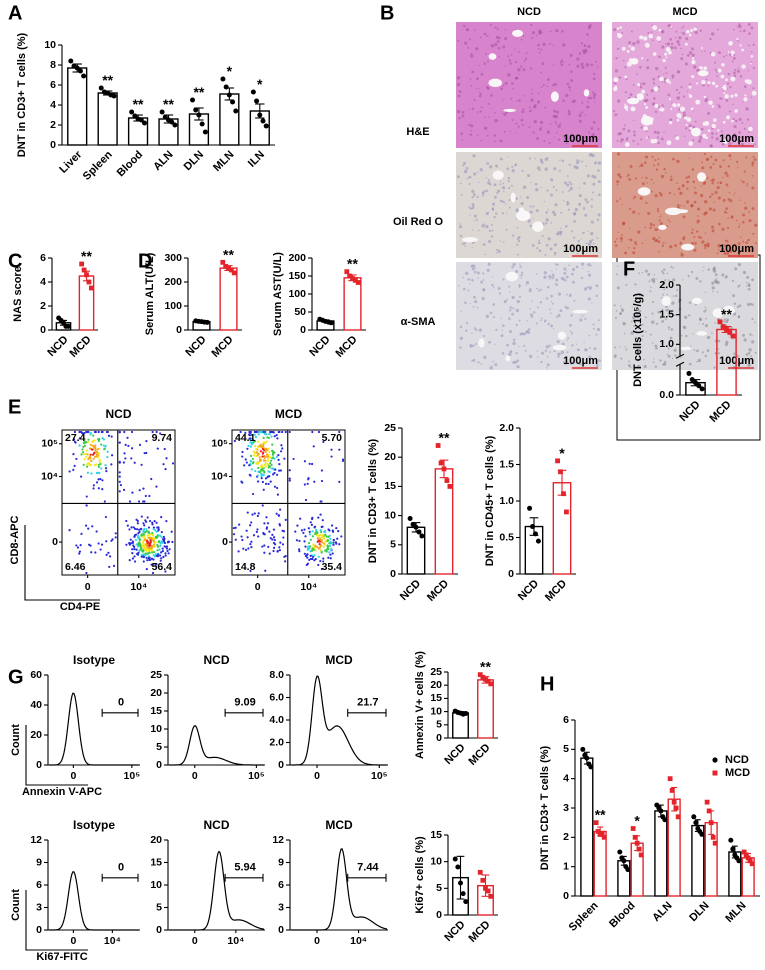 Image resolution: width=765 pixels, height=970 pixels. What do you see at coordinates (490, 500) in the screenshot?
I see `y-axis-title: DNT in CD45+ T cells (%)` at bounding box center [490, 500].